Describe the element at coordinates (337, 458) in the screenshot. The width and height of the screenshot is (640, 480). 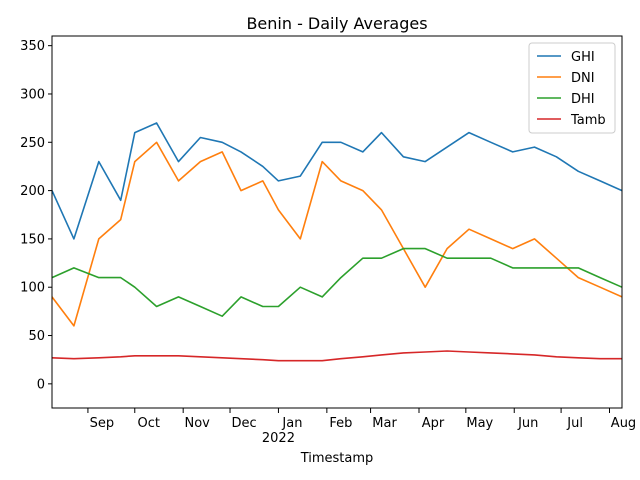
I see `x-axis-label: Timestamp` at that location.